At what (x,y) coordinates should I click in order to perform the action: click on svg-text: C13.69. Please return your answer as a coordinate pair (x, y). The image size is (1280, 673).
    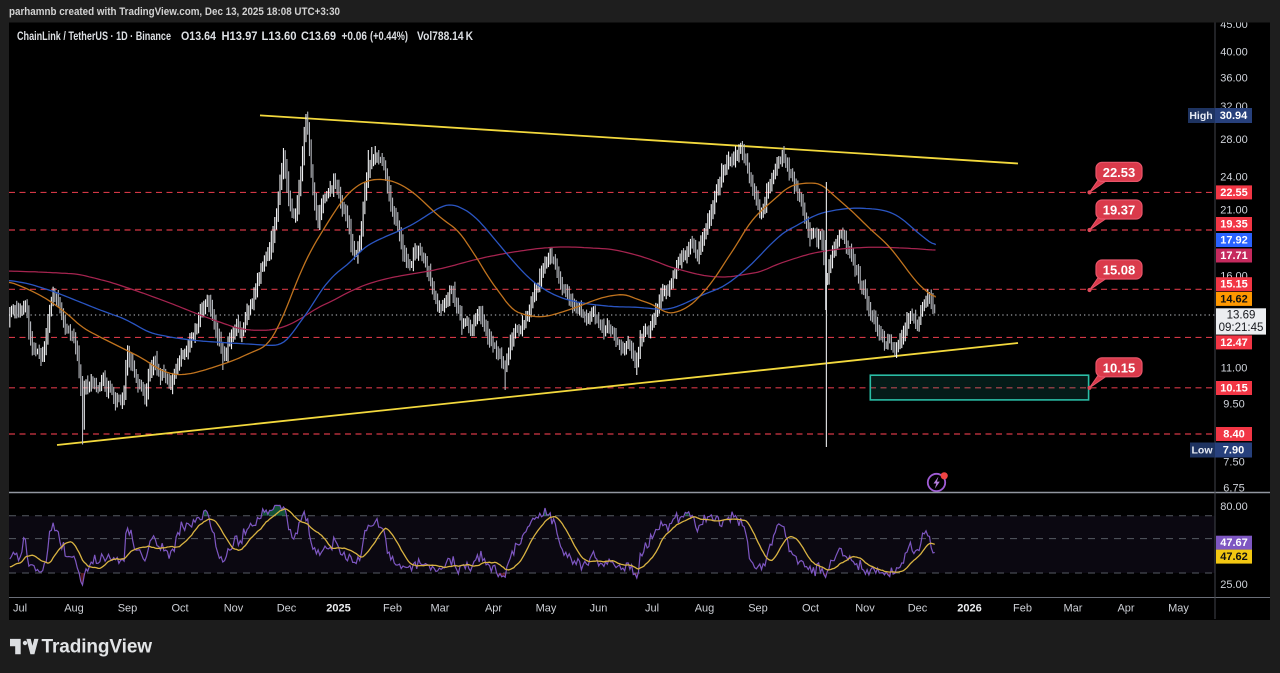
    Looking at the image, I should click on (318, 36).